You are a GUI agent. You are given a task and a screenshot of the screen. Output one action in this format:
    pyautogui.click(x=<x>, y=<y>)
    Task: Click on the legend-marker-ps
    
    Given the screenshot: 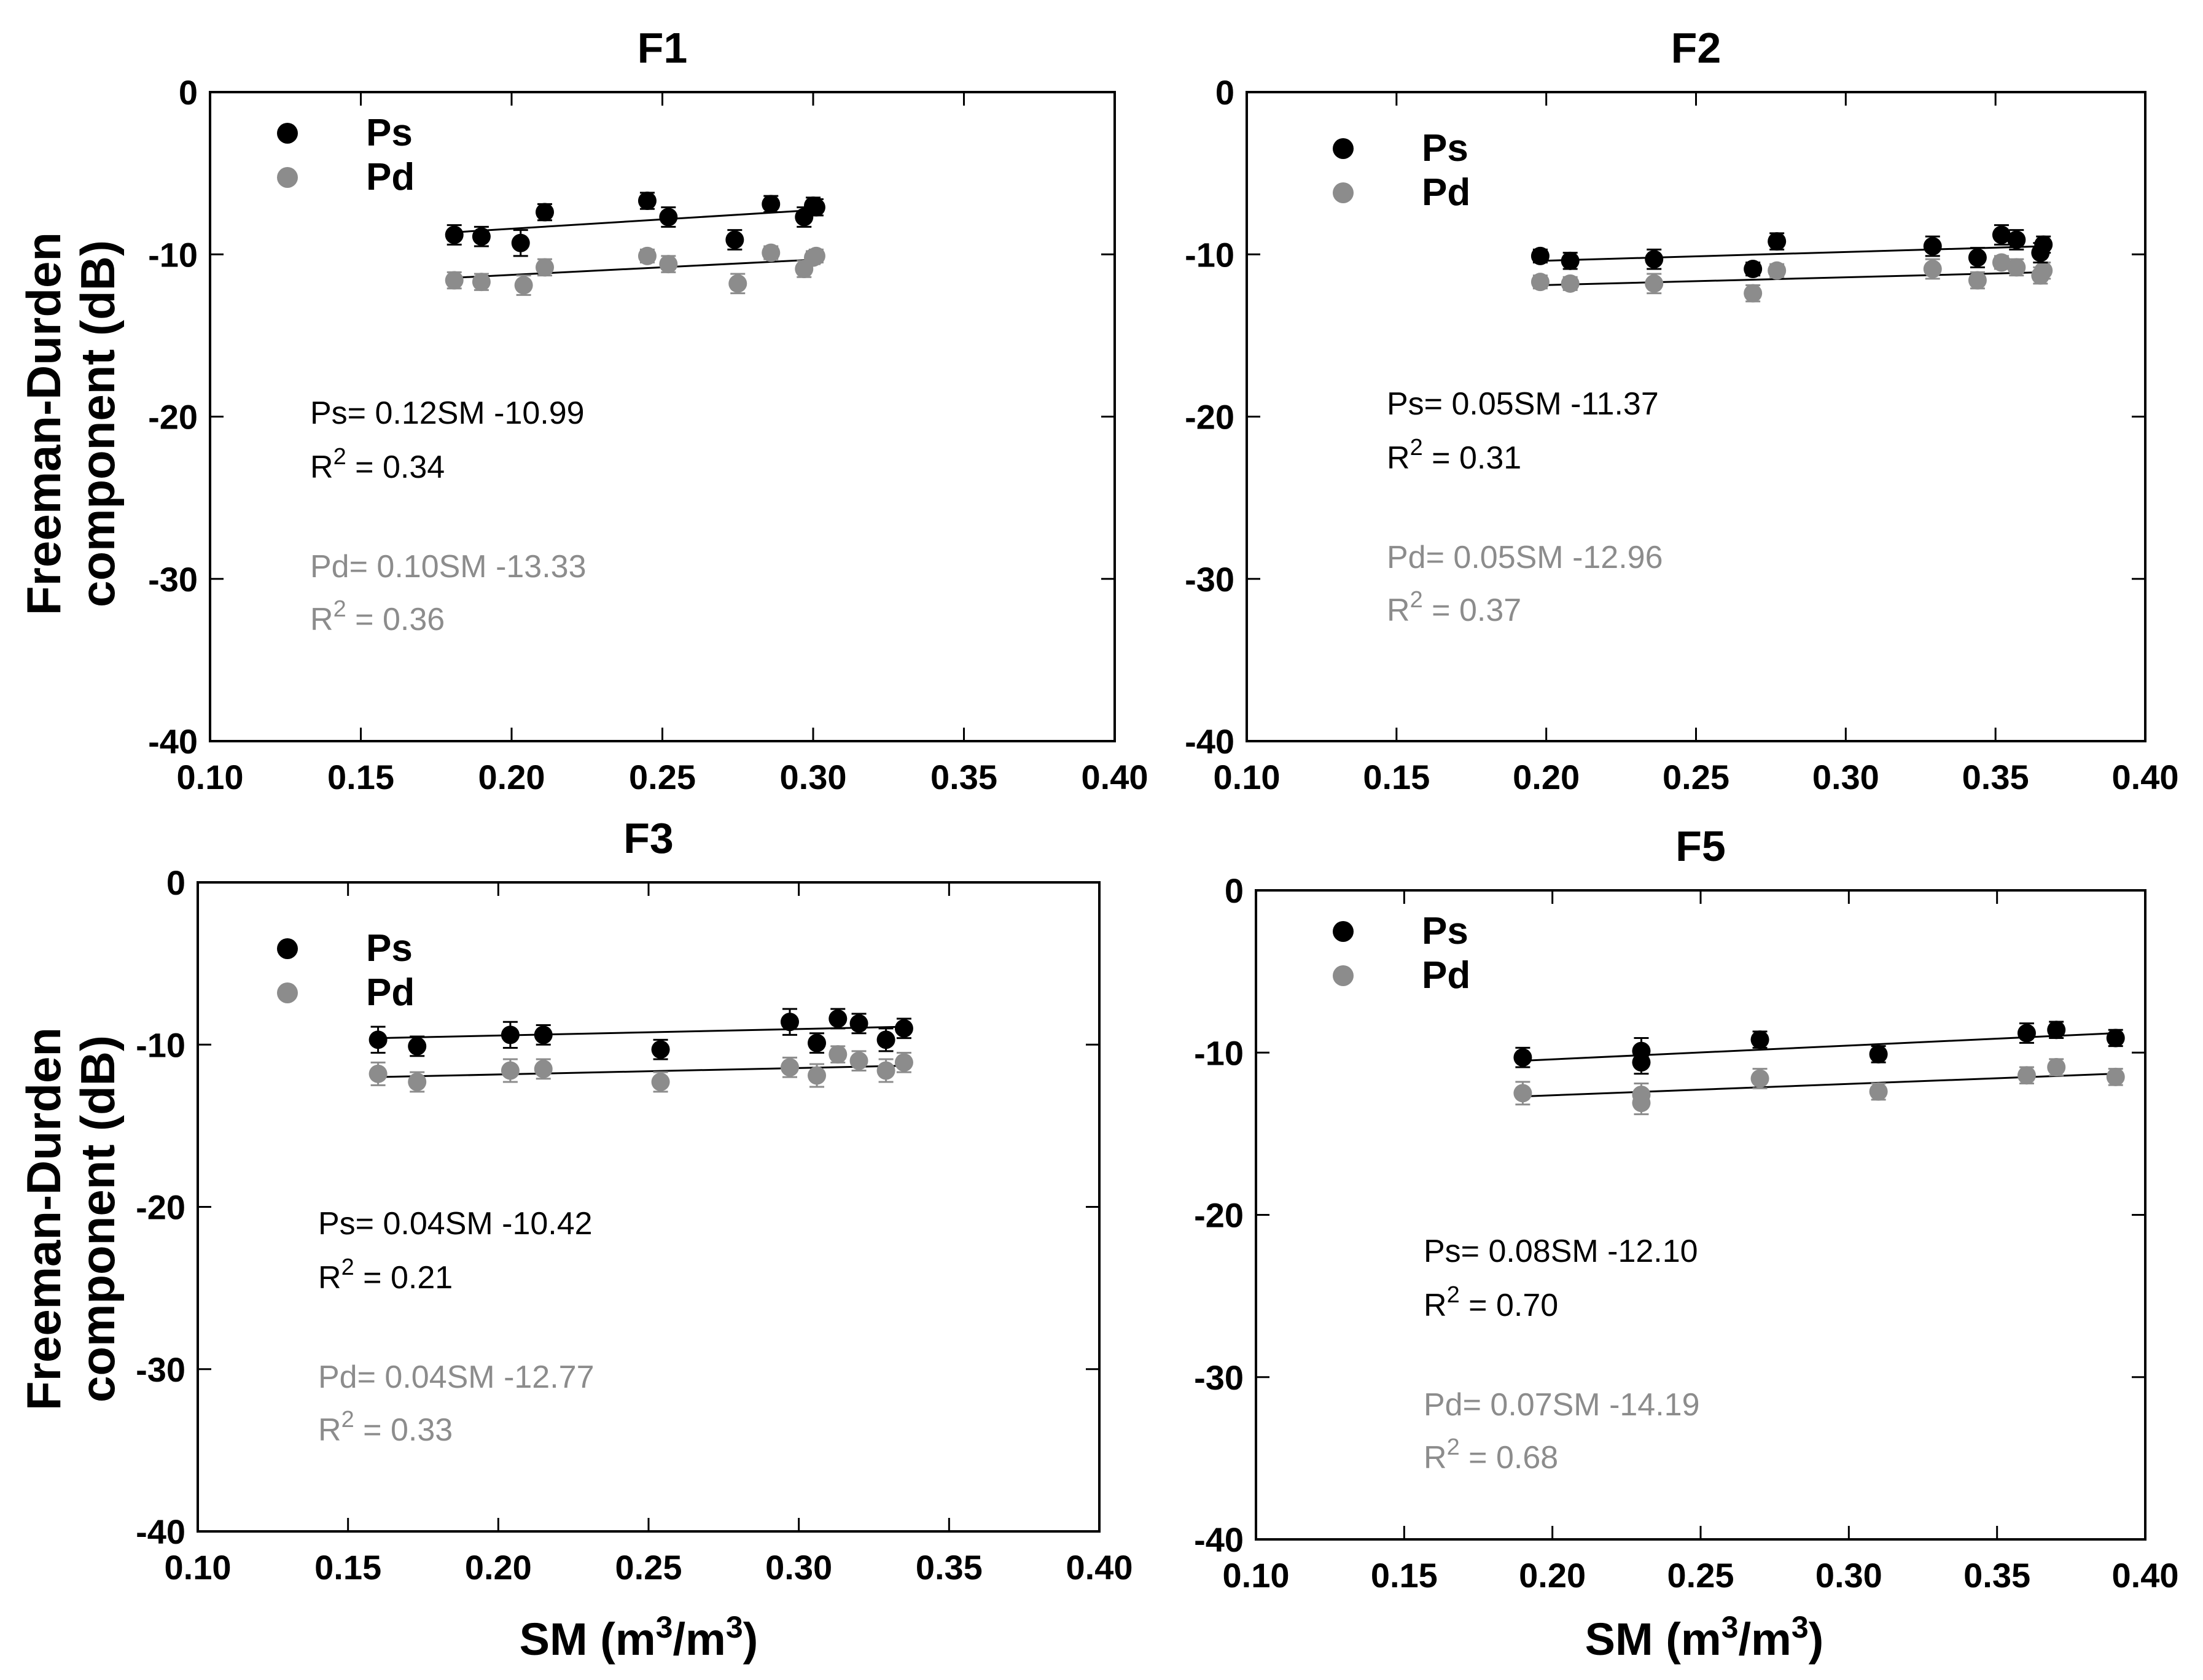 What is the action you would take?
    pyautogui.click(x=288, y=949)
    